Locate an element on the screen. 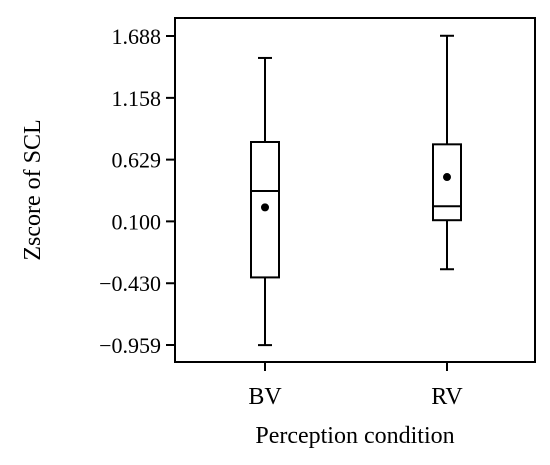  x-axis-title: Perception condition is located at coordinates (354, 436).